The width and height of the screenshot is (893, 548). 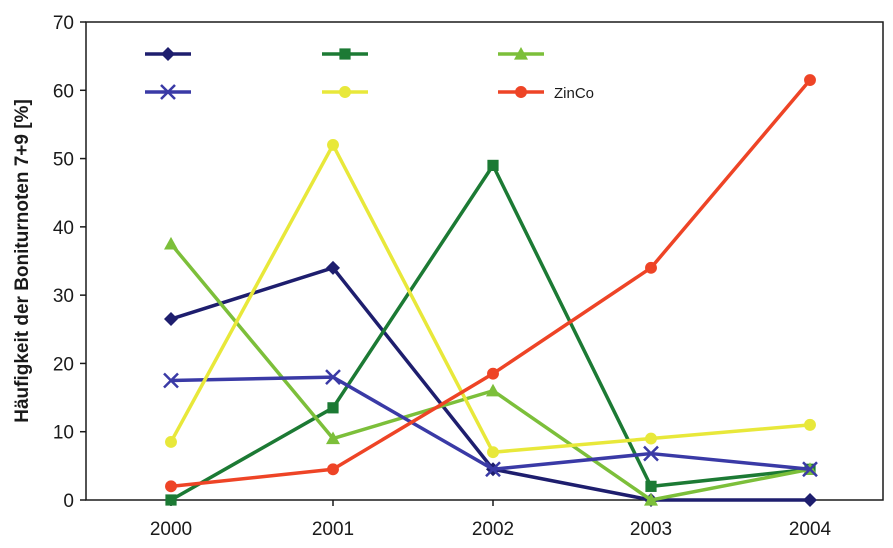 I want to click on x-tick-label: 2004, so click(x=810, y=529).